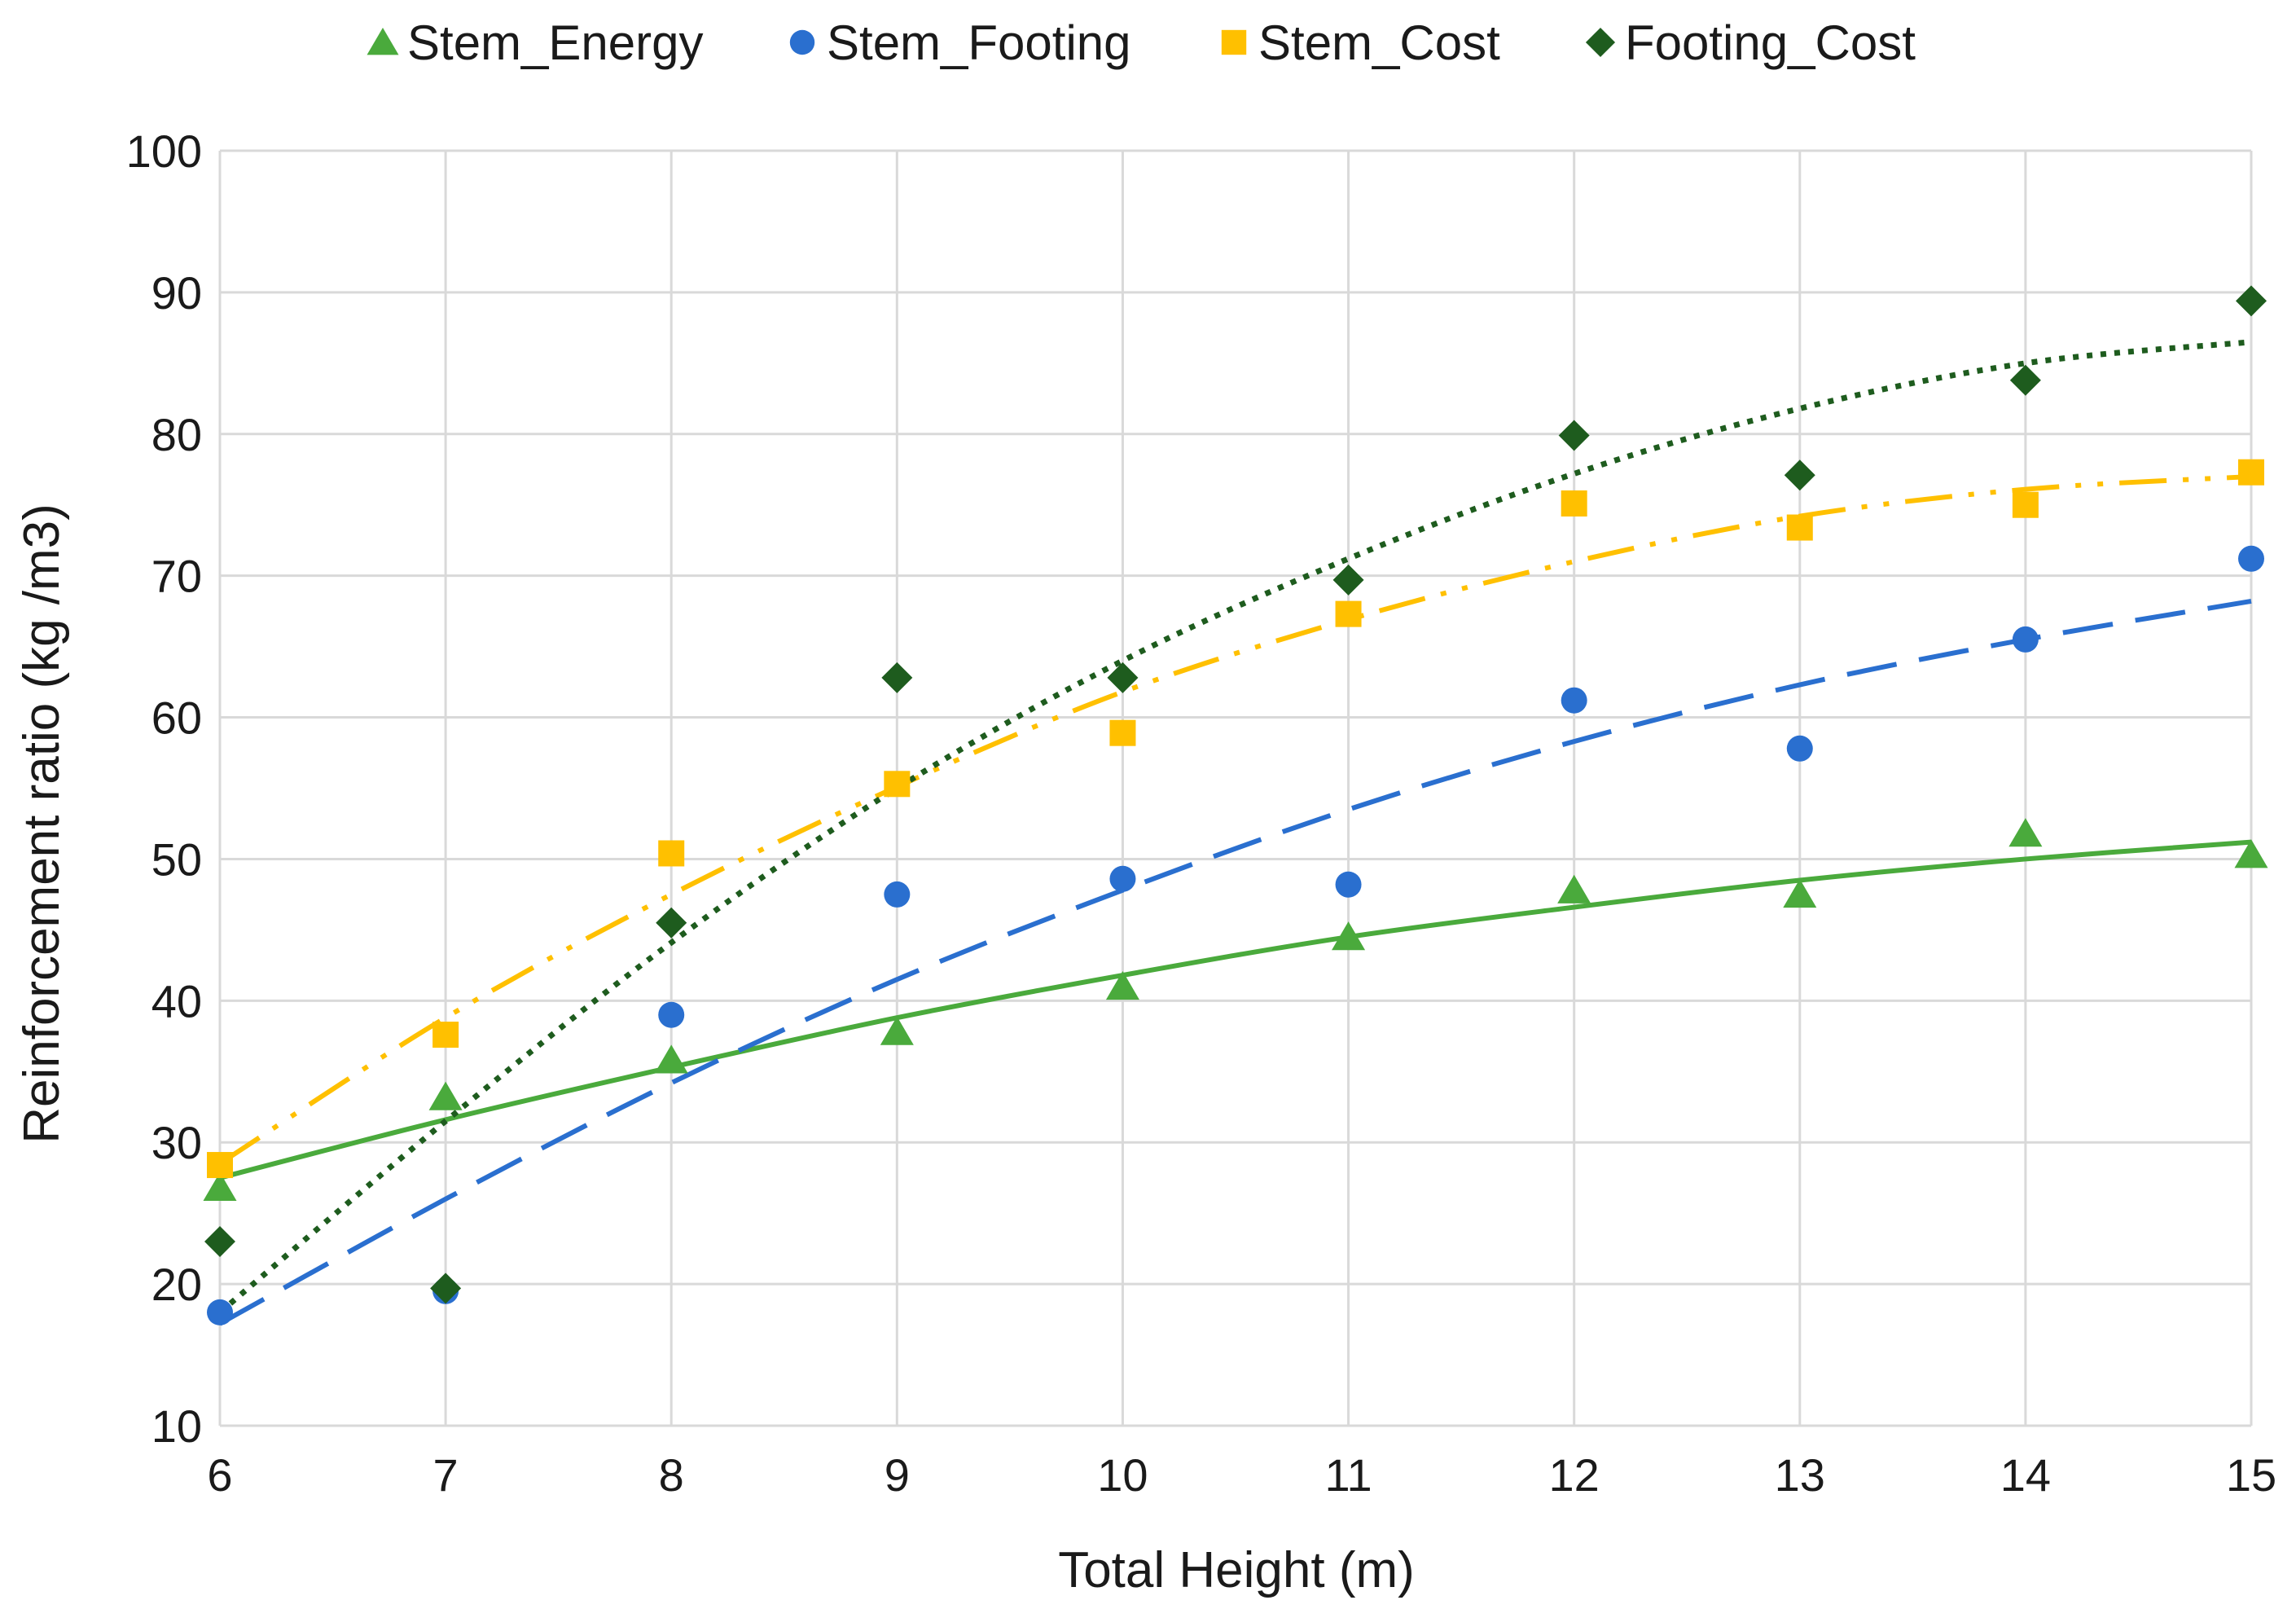 Image resolution: width=2296 pixels, height=1609 pixels. What do you see at coordinates (1234, 42) in the screenshot?
I see `legend-marker-stem-cost` at bounding box center [1234, 42].